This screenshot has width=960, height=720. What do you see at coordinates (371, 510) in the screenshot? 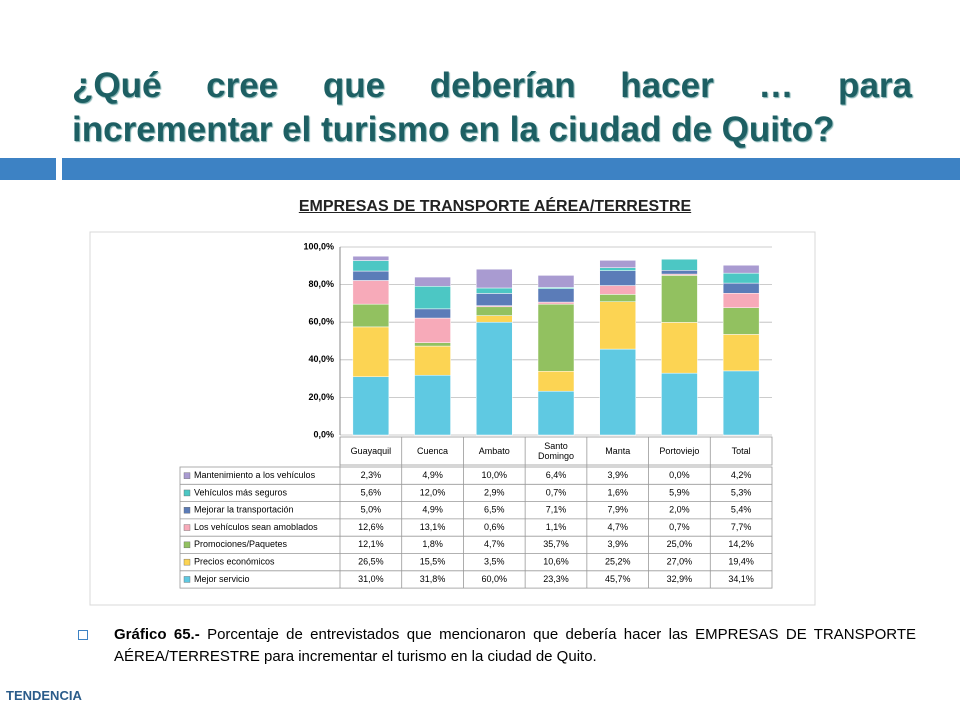
I see `value-label: 5,0%` at bounding box center [371, 510].